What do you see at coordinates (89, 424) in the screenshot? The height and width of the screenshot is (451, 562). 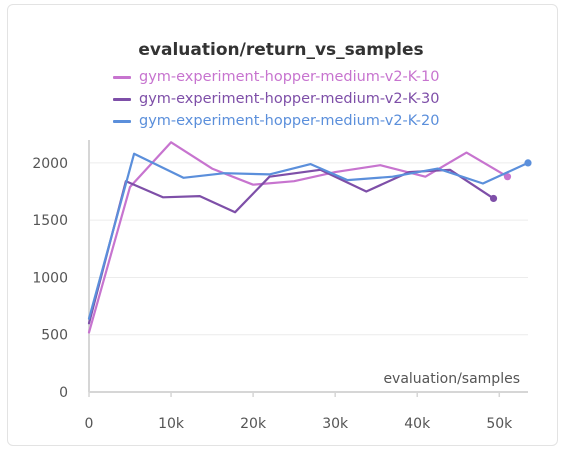 I see `x-tick-label: 0` at bounding box center [89, 424].